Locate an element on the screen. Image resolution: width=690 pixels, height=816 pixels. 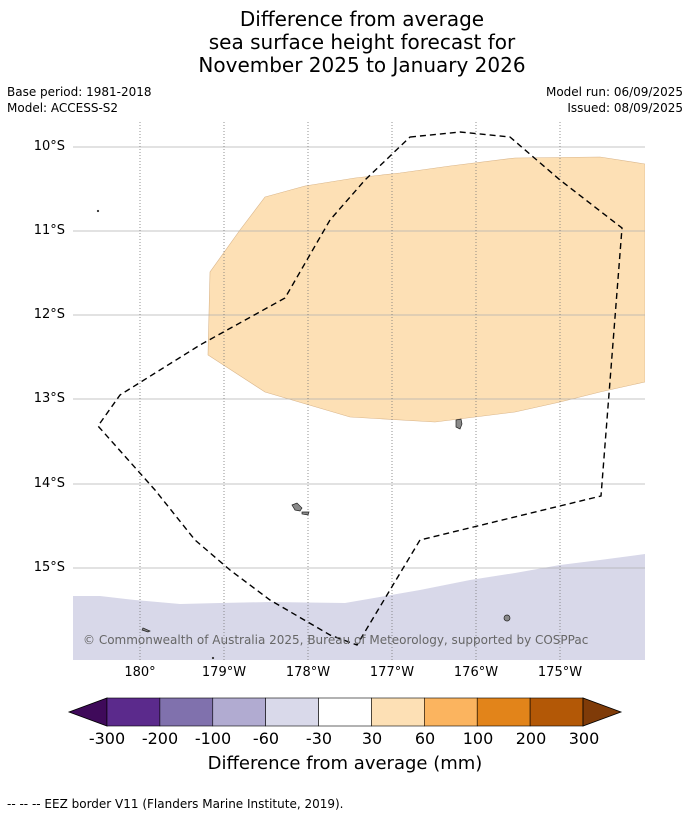
lon-label-180: 180° is located at coordinates (140, 672).